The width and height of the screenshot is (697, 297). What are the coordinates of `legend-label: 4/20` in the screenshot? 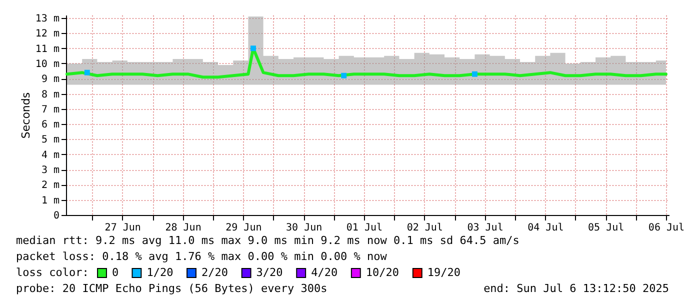 It's located at (324, 272).